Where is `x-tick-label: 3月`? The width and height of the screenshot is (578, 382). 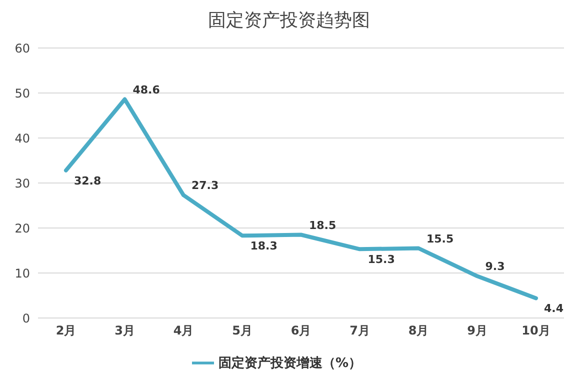 x-tick-label: 3月 is located at coordinates (124, 331).